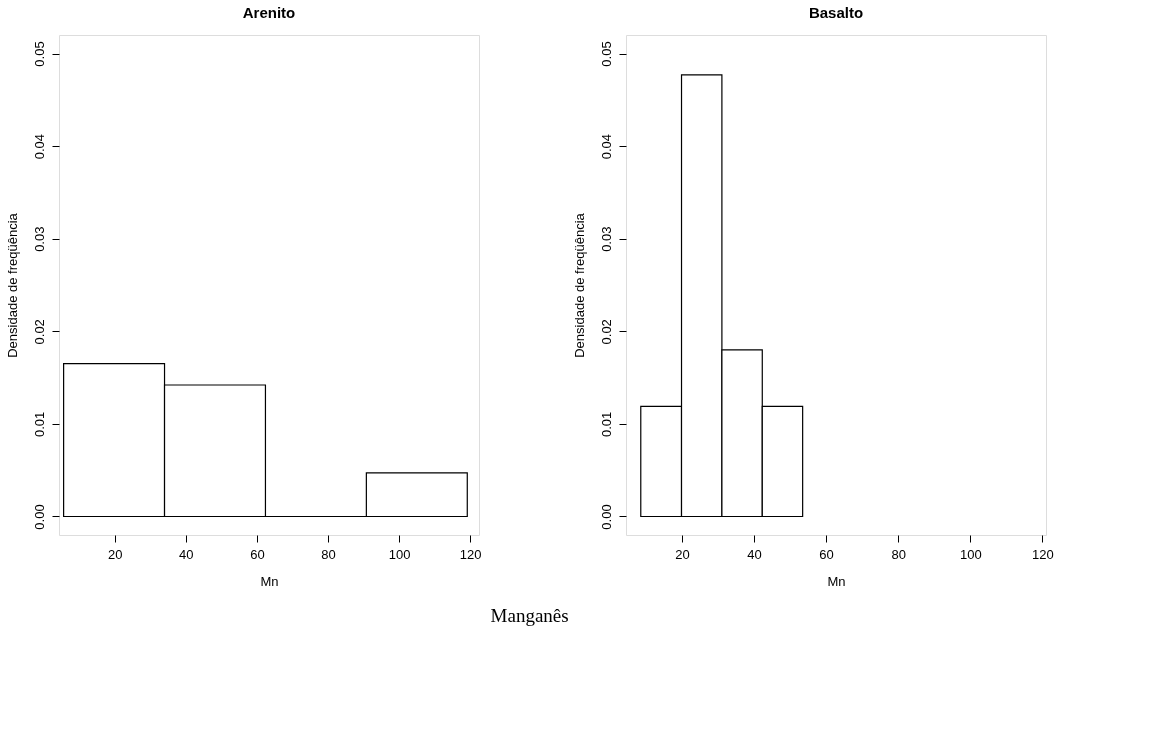 Image resolution: width=1168 pixels, height=747 pixels. What do you see at coordinates (529, 615) in the screenshot?
I see `text: Manganês` at bounding box center [529, 615].